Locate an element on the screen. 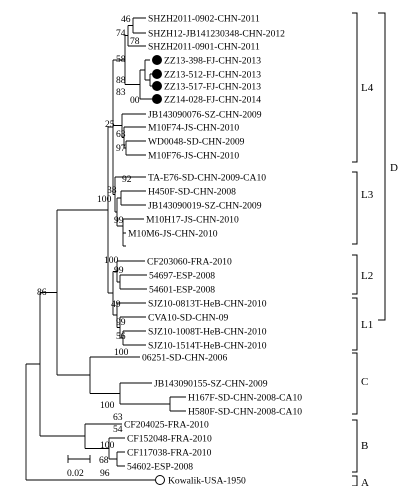 The height and width of the screenshot is (486, 411). taxon-label: SHZH2011-0901-CHN-2011 is located at coordinates (204, 47).